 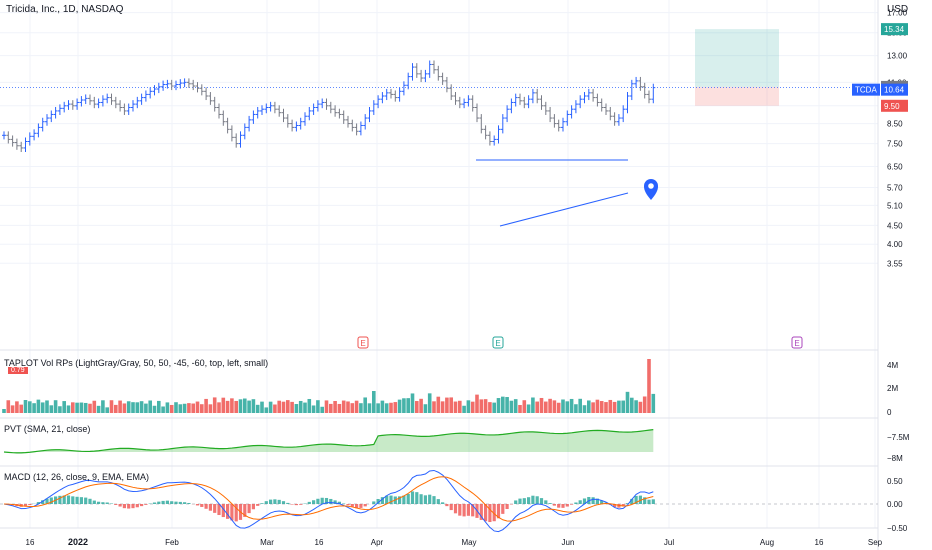 I want to click on pvt-indicator-title: PVT (SMA, 21, close), so click(x=47, y=429).